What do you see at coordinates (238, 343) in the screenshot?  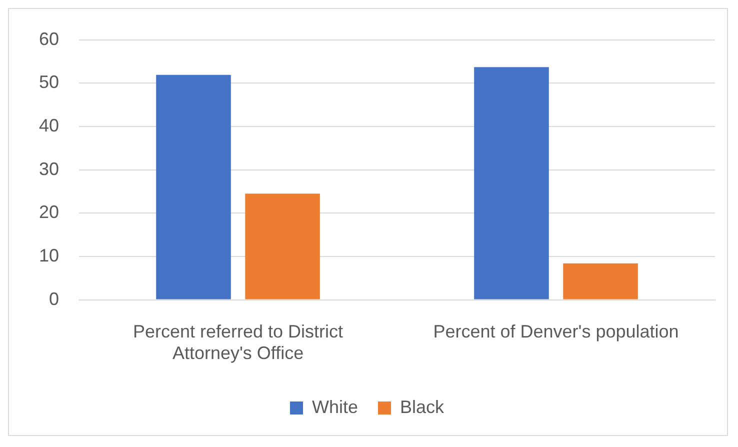 I see `x-tick-label: Percent referred to District Attorney's Office` at bounding box center [238, 343].